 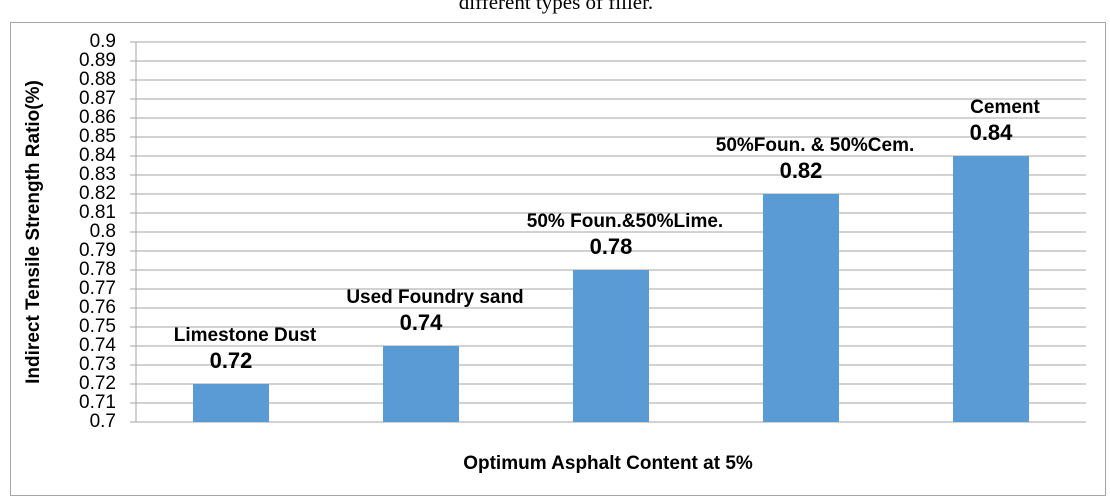 I want to click on y-tick-label: 0.73, so click(x=97, y=364).